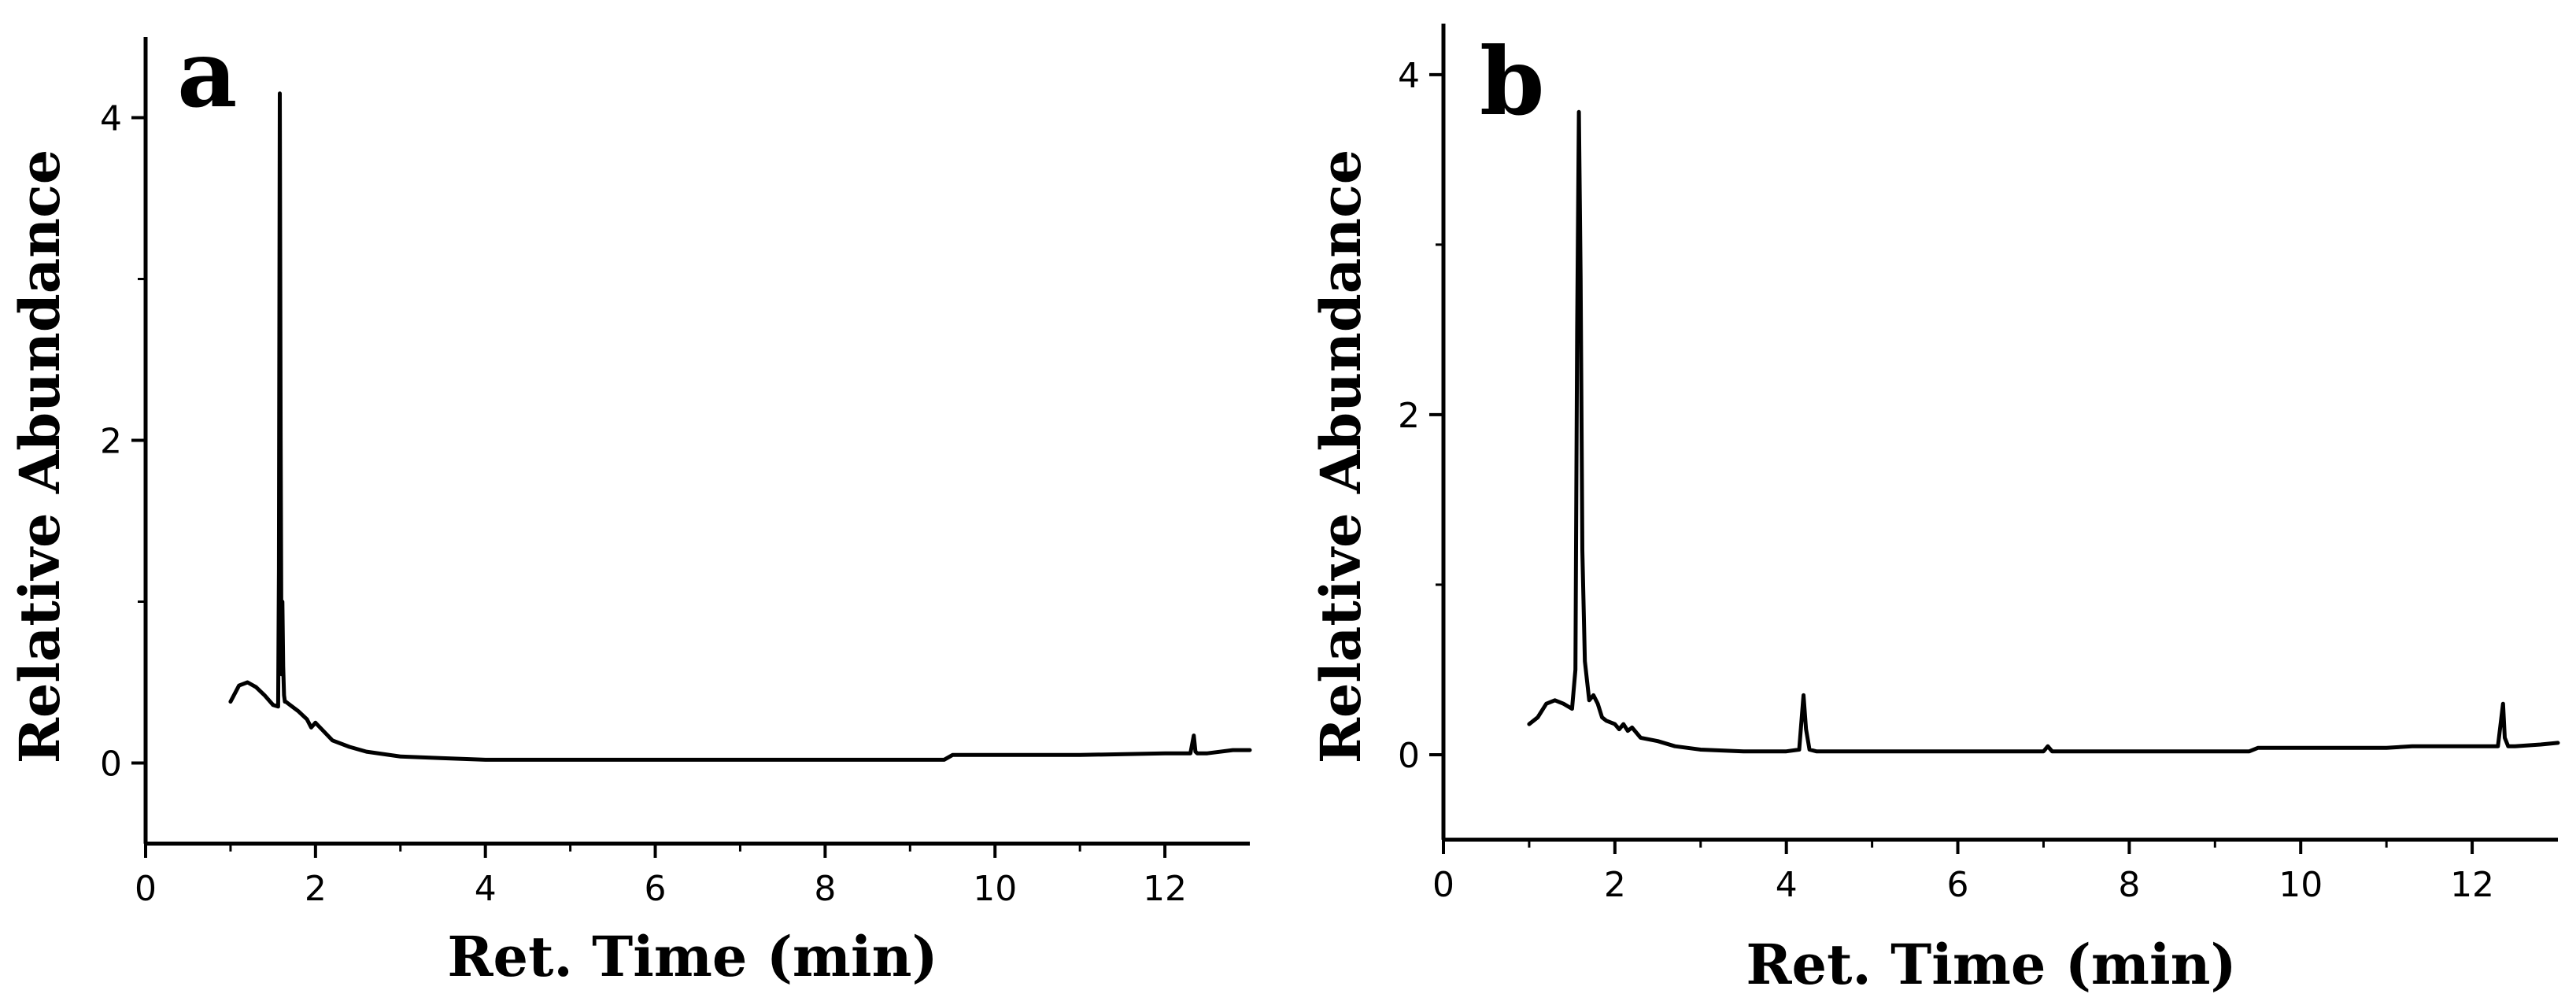  I want to click on panel-label: b, so click(1512, 81).